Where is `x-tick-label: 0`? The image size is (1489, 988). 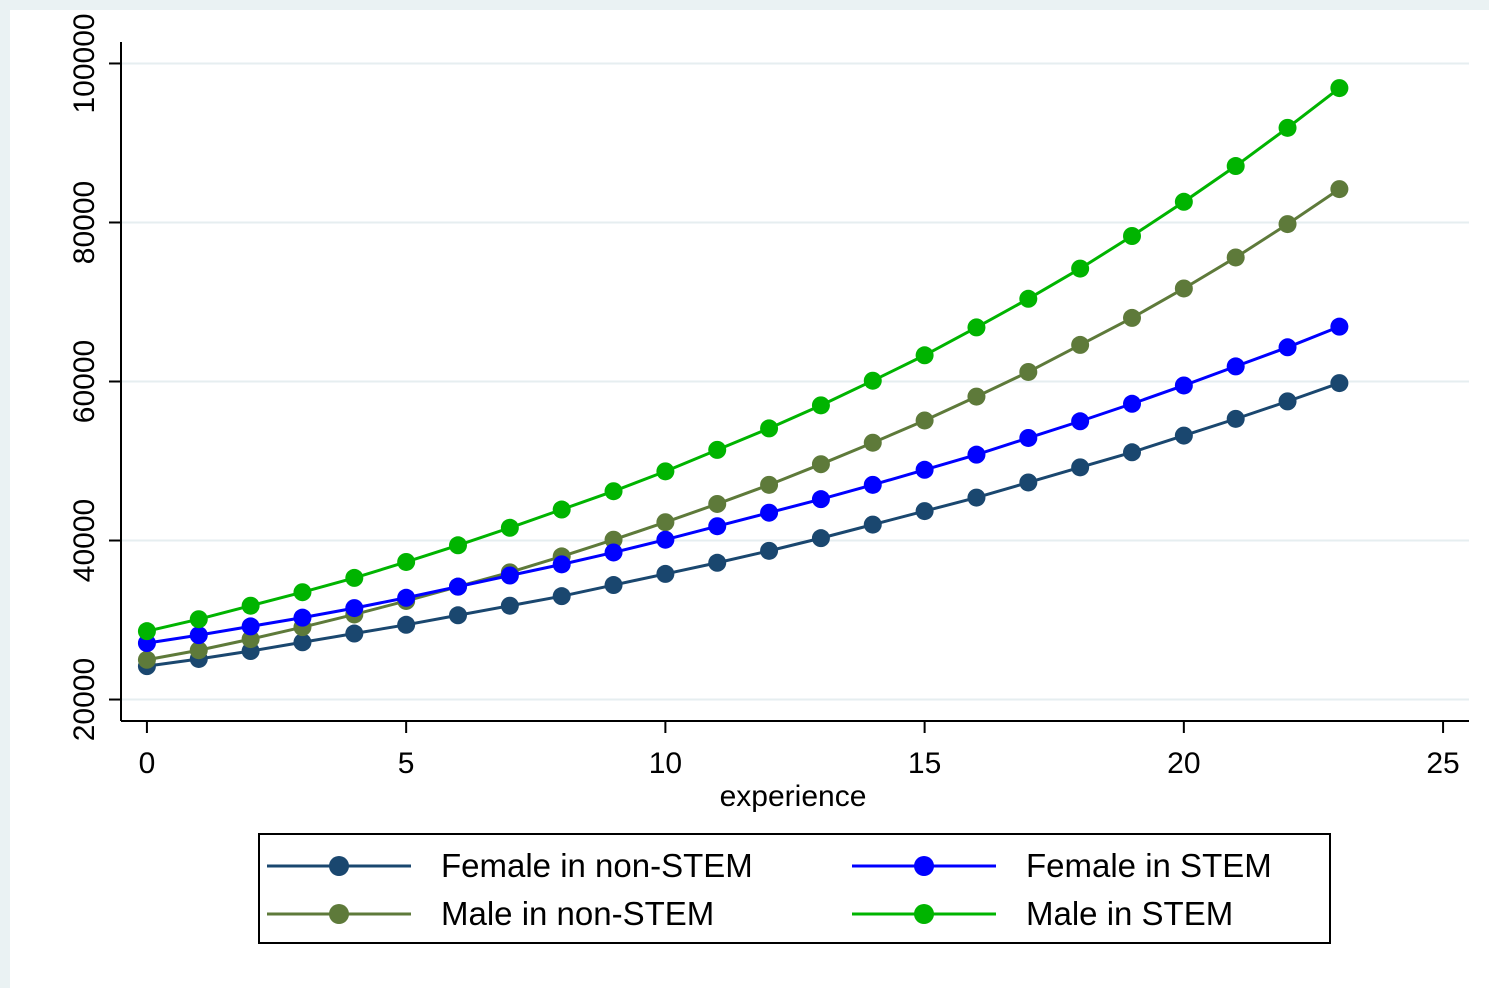
x-tick-label: 0 is located at coordinates (147, 763).